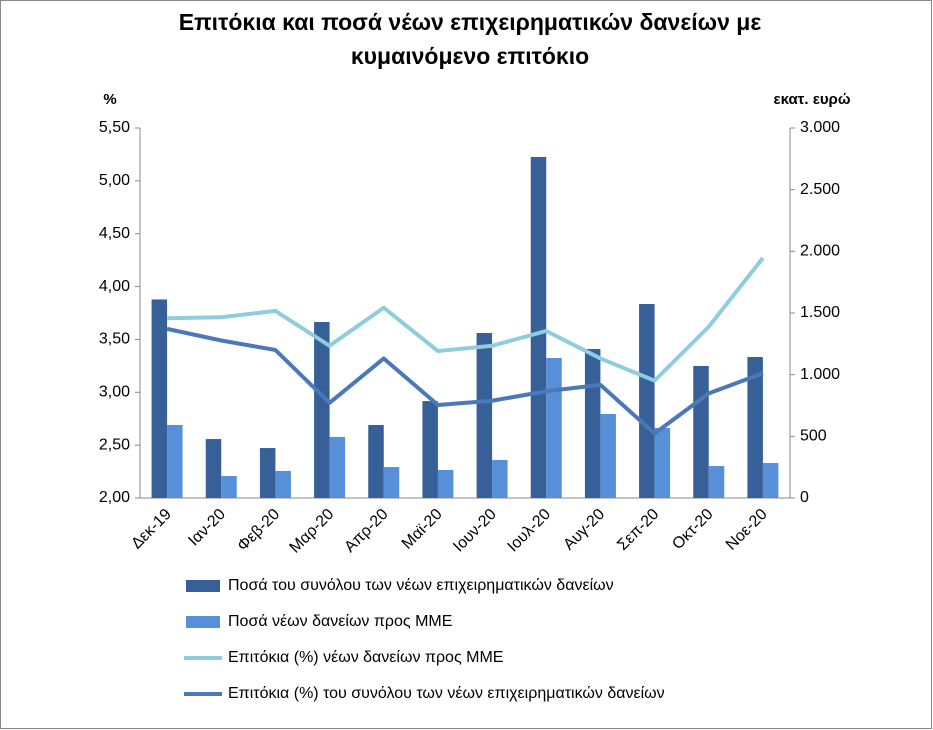 This screenshot has width=933, height=730. Describe the element at coordinates (114, 233) in the screenshot. I see `y-tick-label: 4,50` at that location.